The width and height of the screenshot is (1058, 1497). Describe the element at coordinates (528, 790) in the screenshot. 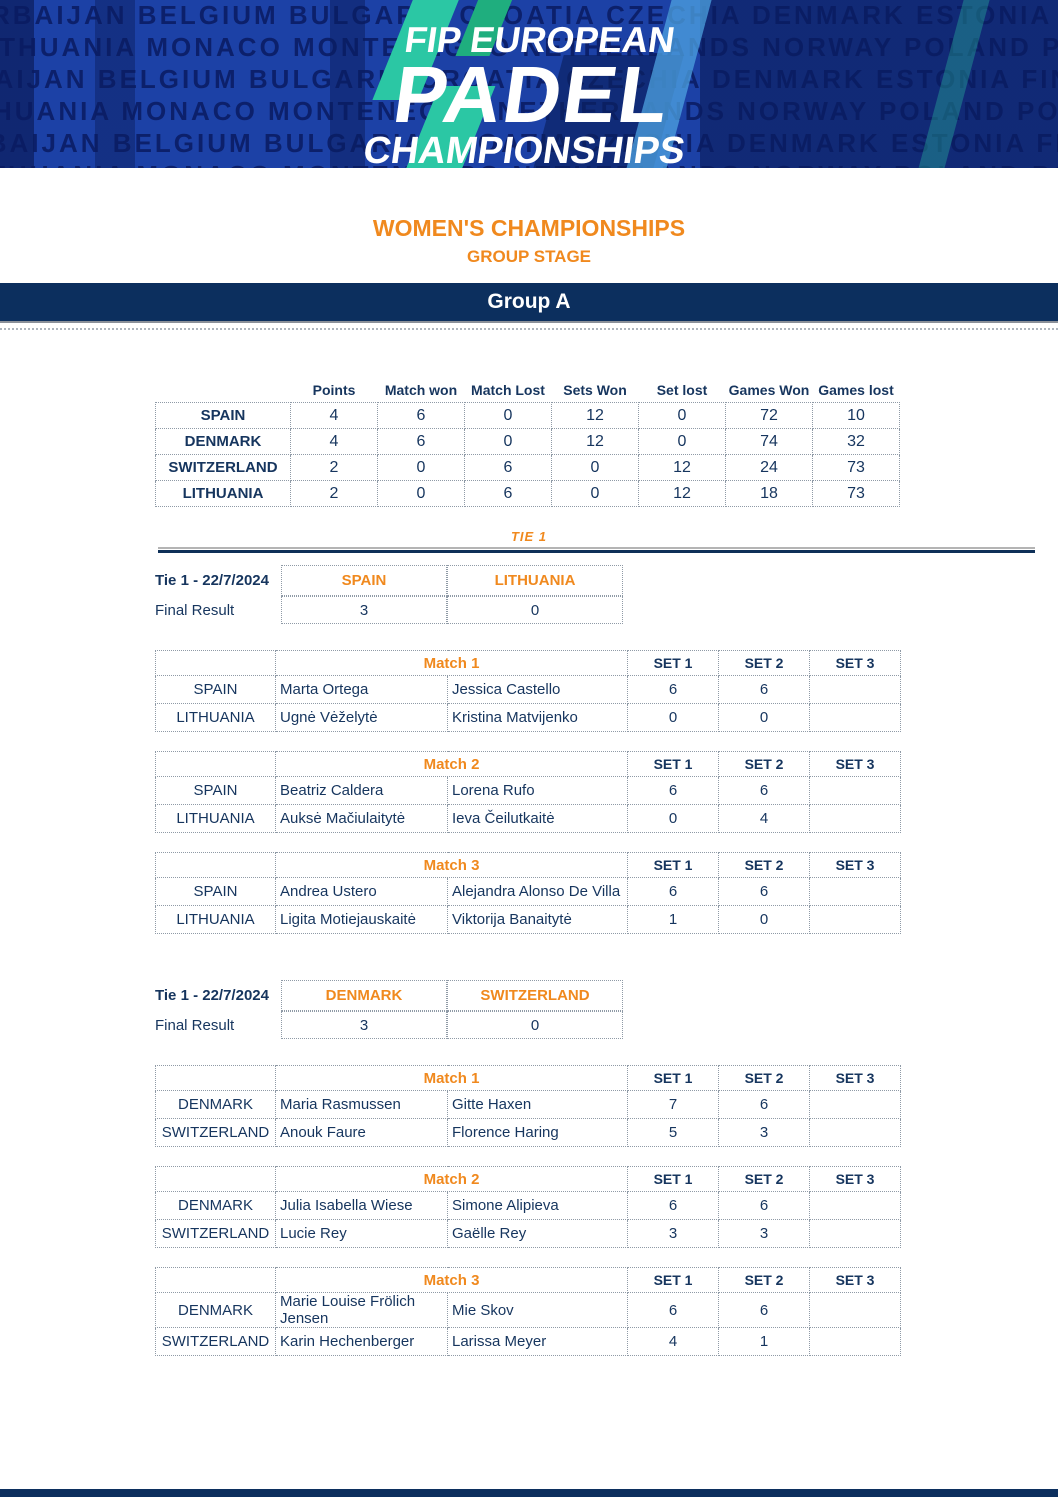

I see `match-row: SPAIN Beatriz Caldera Lorena Rufo 6 6` at that location.